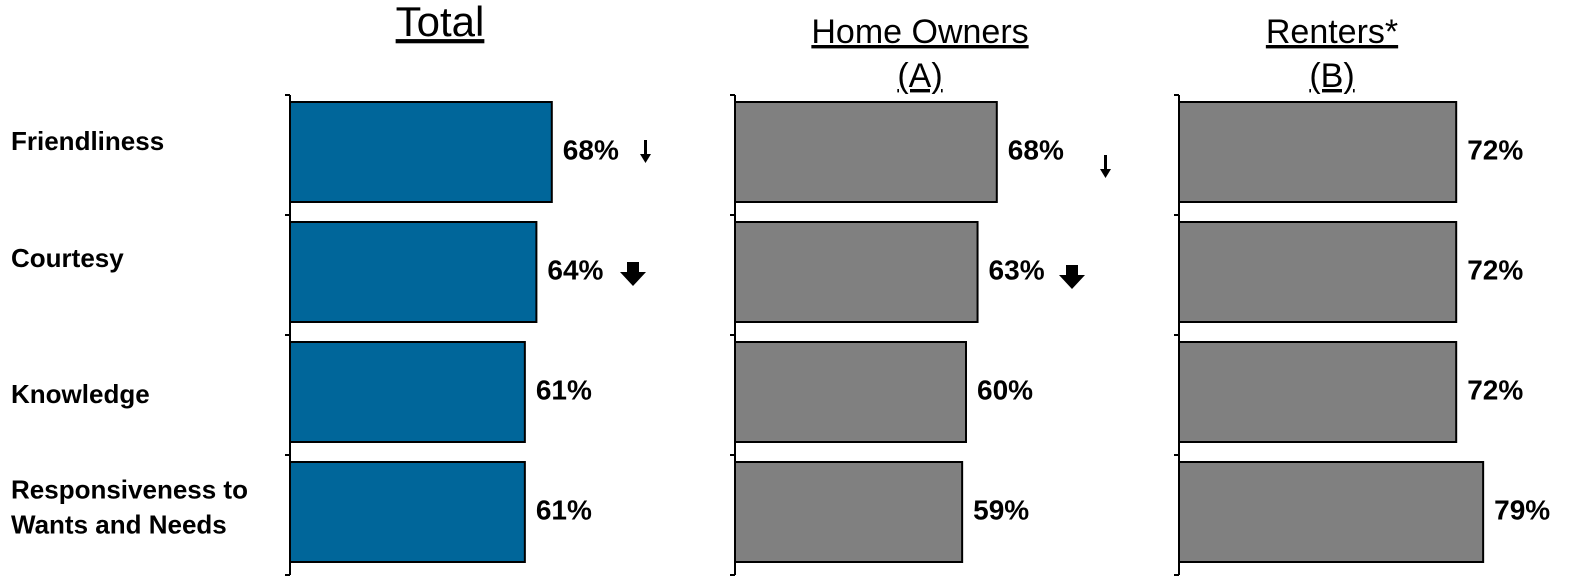 Image resolution: width=1581 pixels, height=578 pixels. I want to click on panel-title: Total, so click(440, 22).